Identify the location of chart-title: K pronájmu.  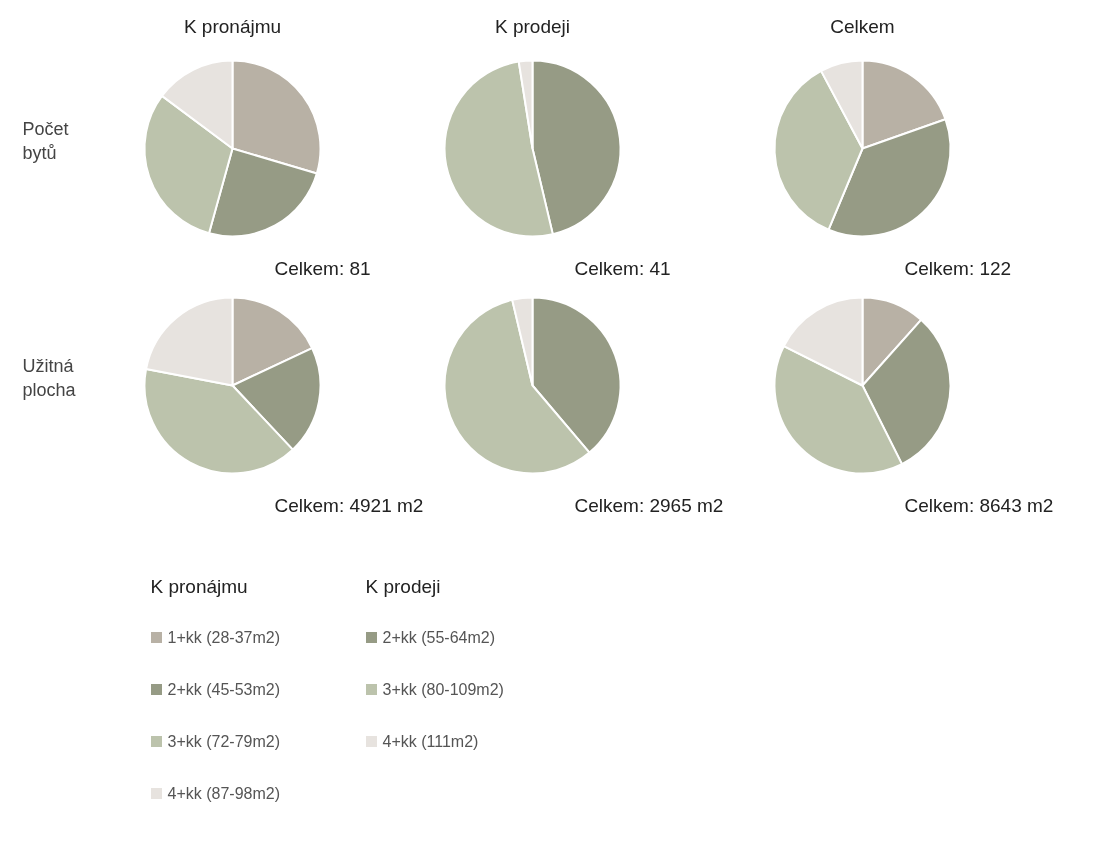
(232, 26).